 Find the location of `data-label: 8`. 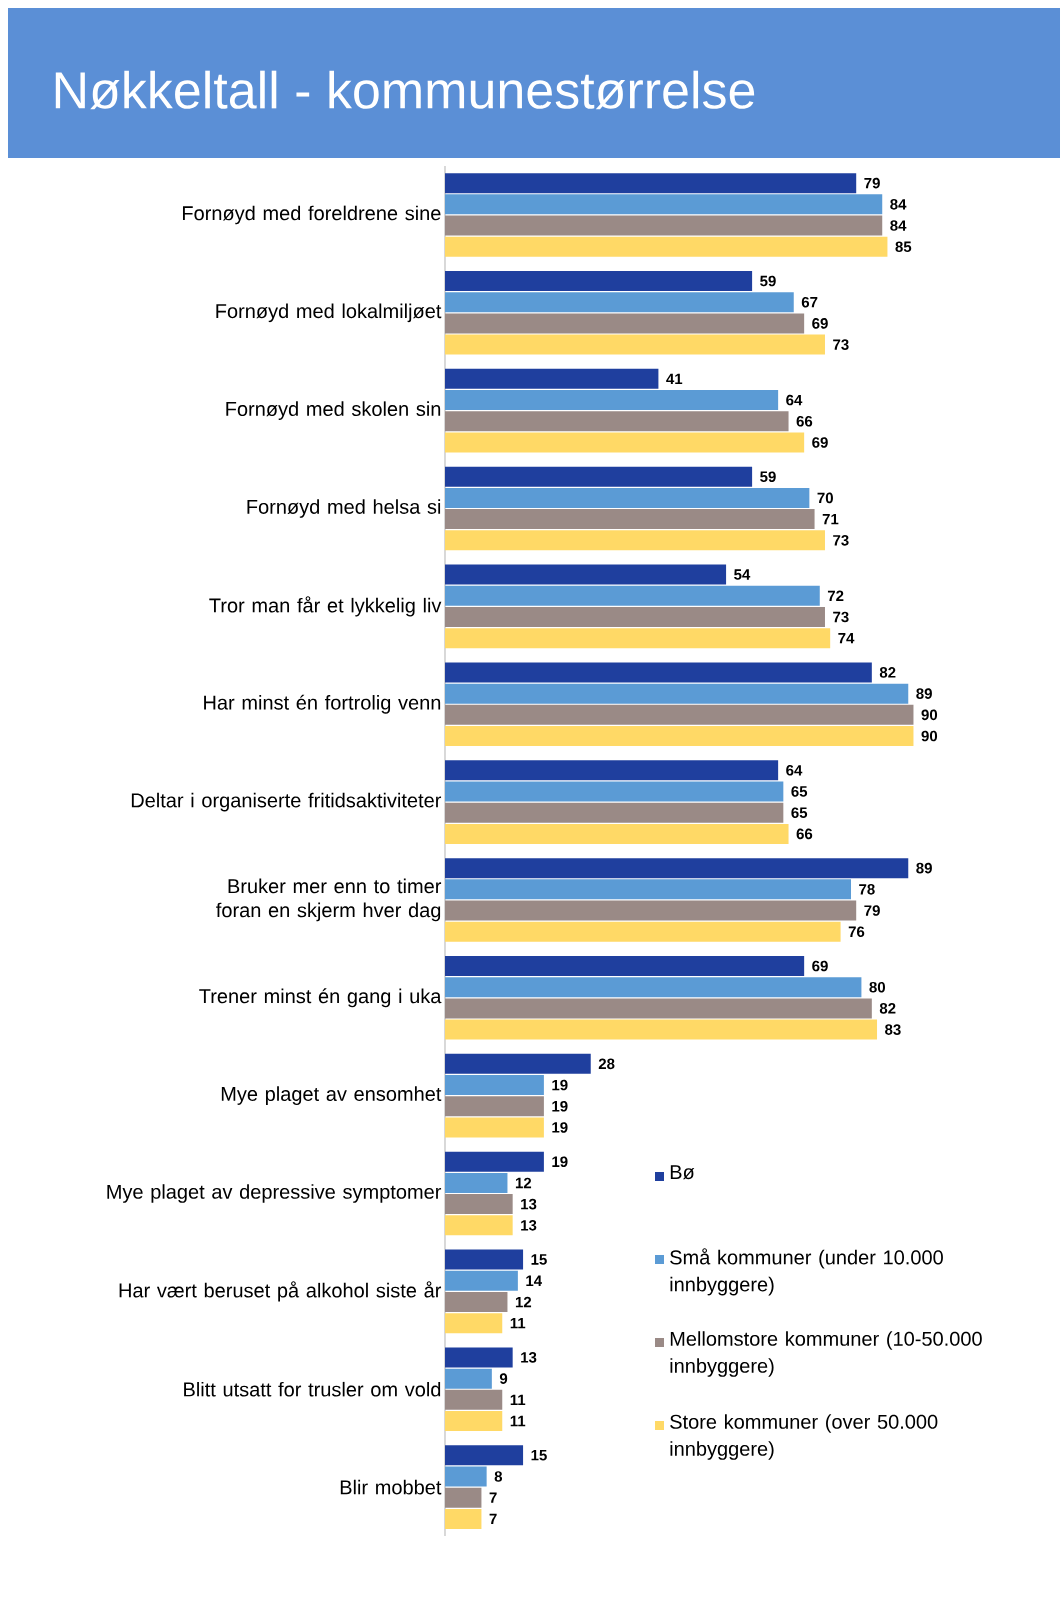

data-label: 8 is located at coordinates (498, 1476).